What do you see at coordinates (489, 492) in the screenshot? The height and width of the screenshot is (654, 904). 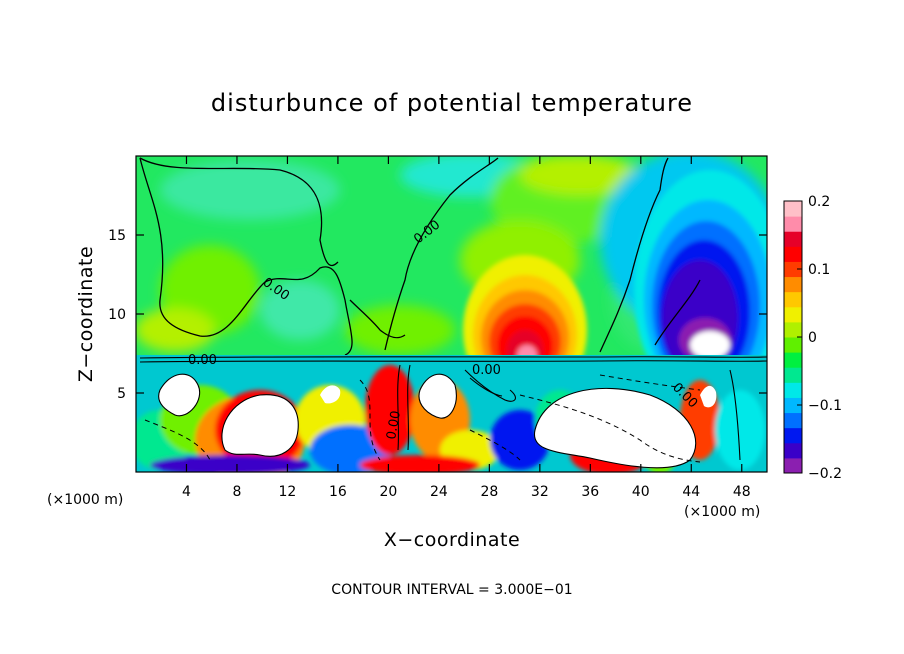 I see `x-tick-label: 28` at bounding box center [489, 492].